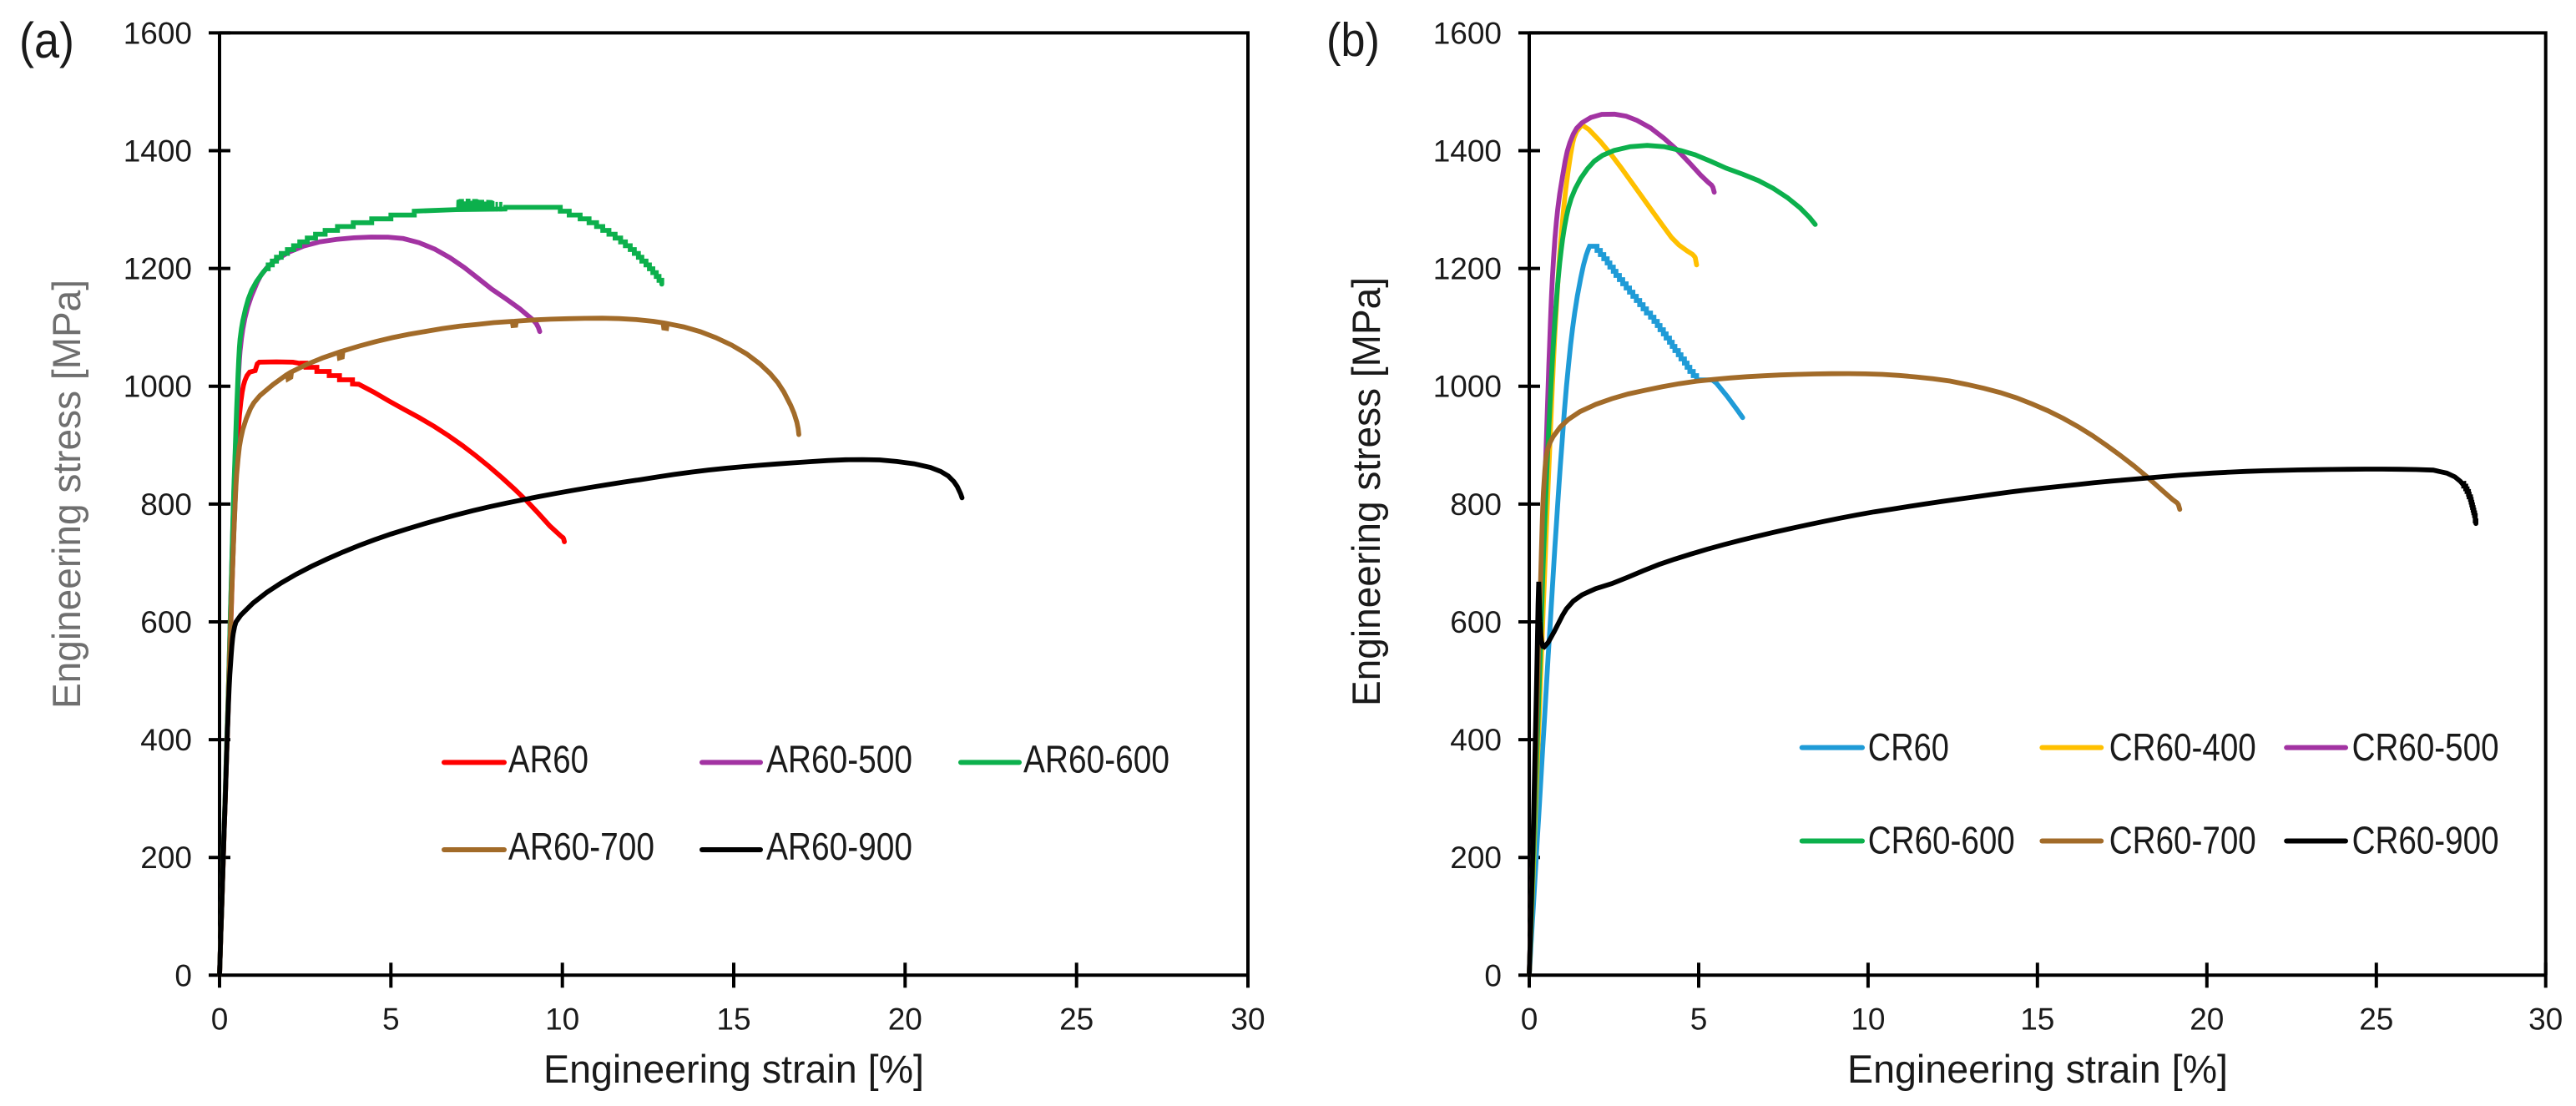 Image resolution: width=2576 pixels, height=1106 pixels. I want to click on svg-text: AR60-500, so click(839, 759).